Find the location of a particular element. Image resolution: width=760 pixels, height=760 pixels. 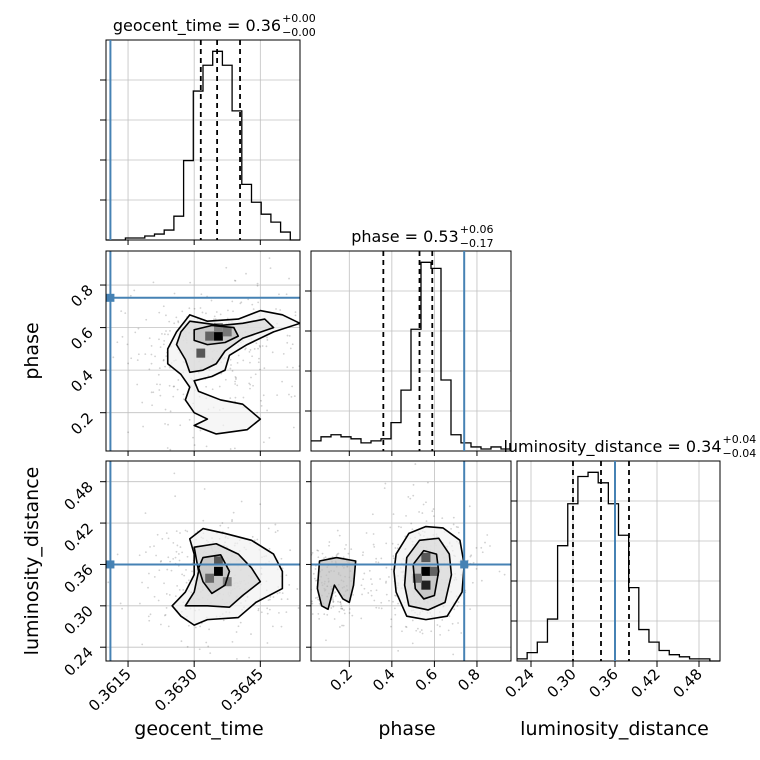

histogram-geocent_time is located at coordinates (203, 145).